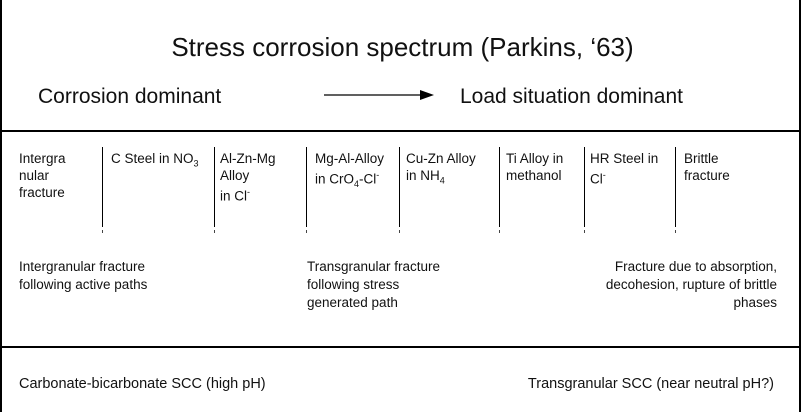  Describe the element at coordinates (335, 179) in the screenshot. I see `cell-text: in CrO` at that location.